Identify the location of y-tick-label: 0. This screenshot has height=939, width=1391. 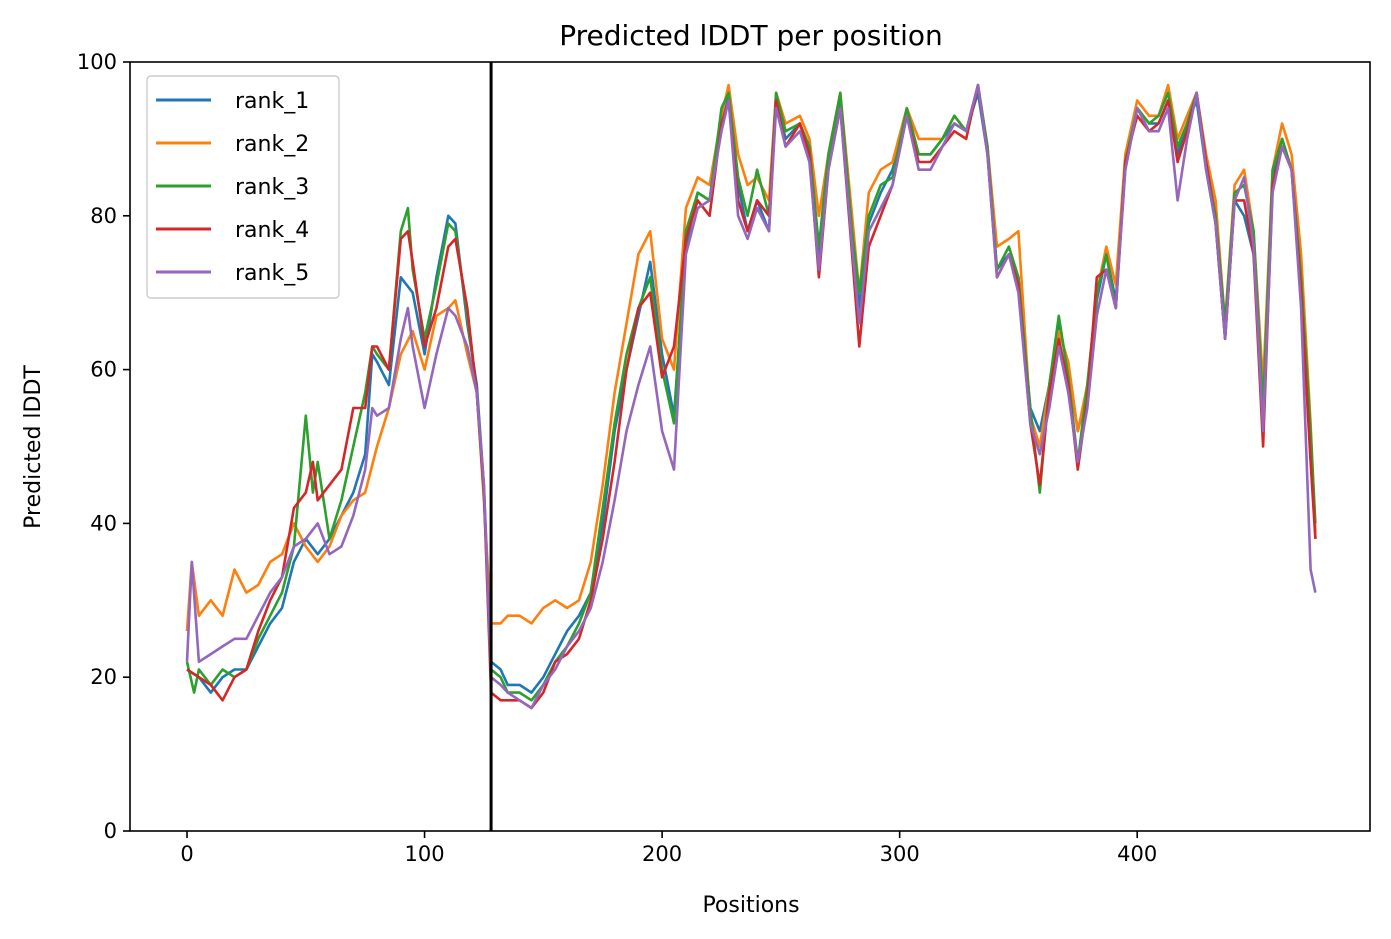
(110, 831).